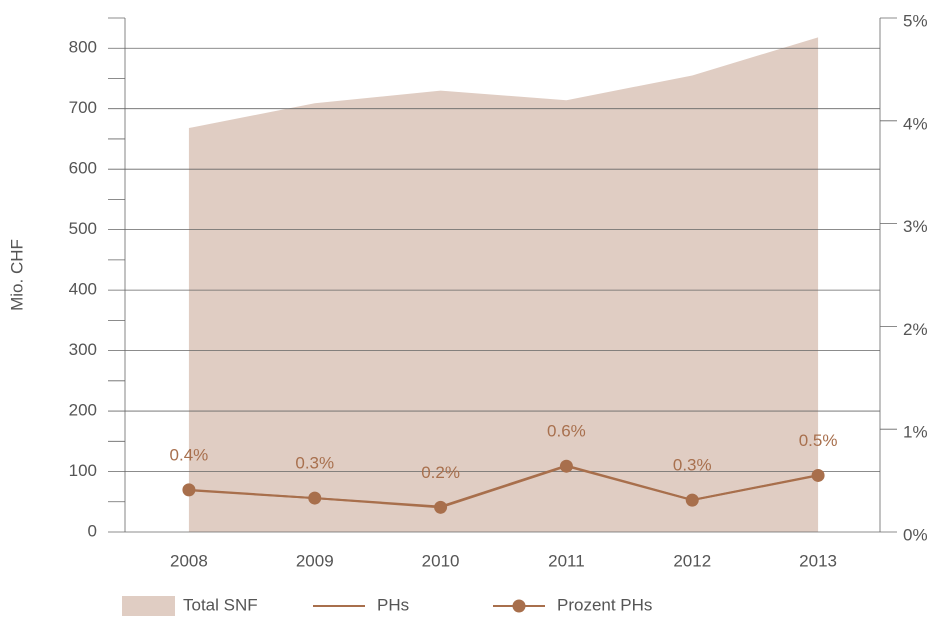 This screenshot has width=943, height=617. What do you see at coordinates (315, 560) in the screenshot?
I see `x-tick-label: 2009` at bounding box center [315, 560].